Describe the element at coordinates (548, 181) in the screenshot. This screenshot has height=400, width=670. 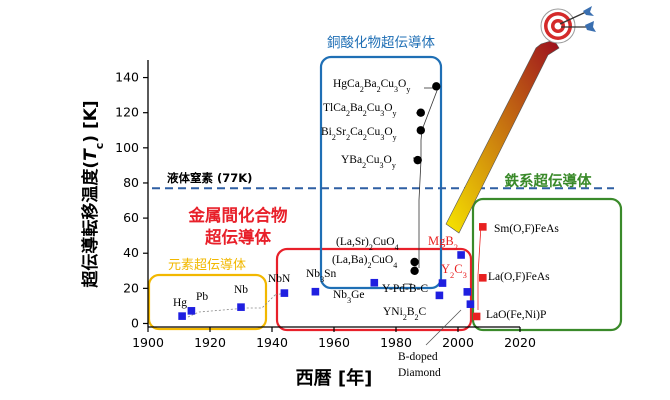
I see `iron-group-label: 鉄系超伝導体` at that location.